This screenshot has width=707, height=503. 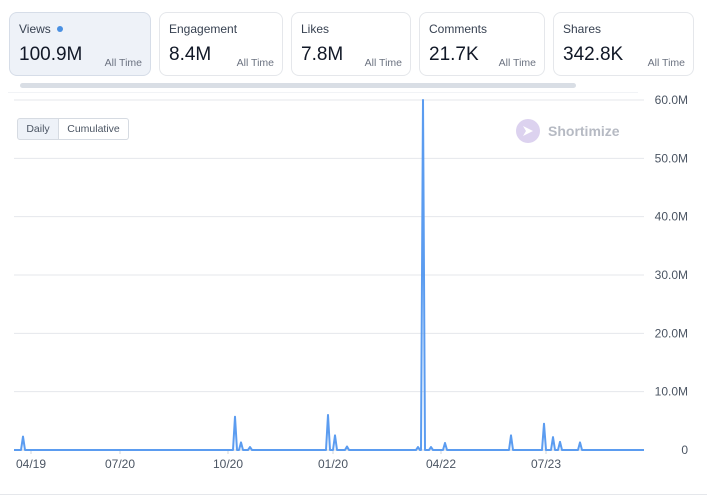 I want to click on y-tick-label: 10.0M, so click(x=671, y=392).